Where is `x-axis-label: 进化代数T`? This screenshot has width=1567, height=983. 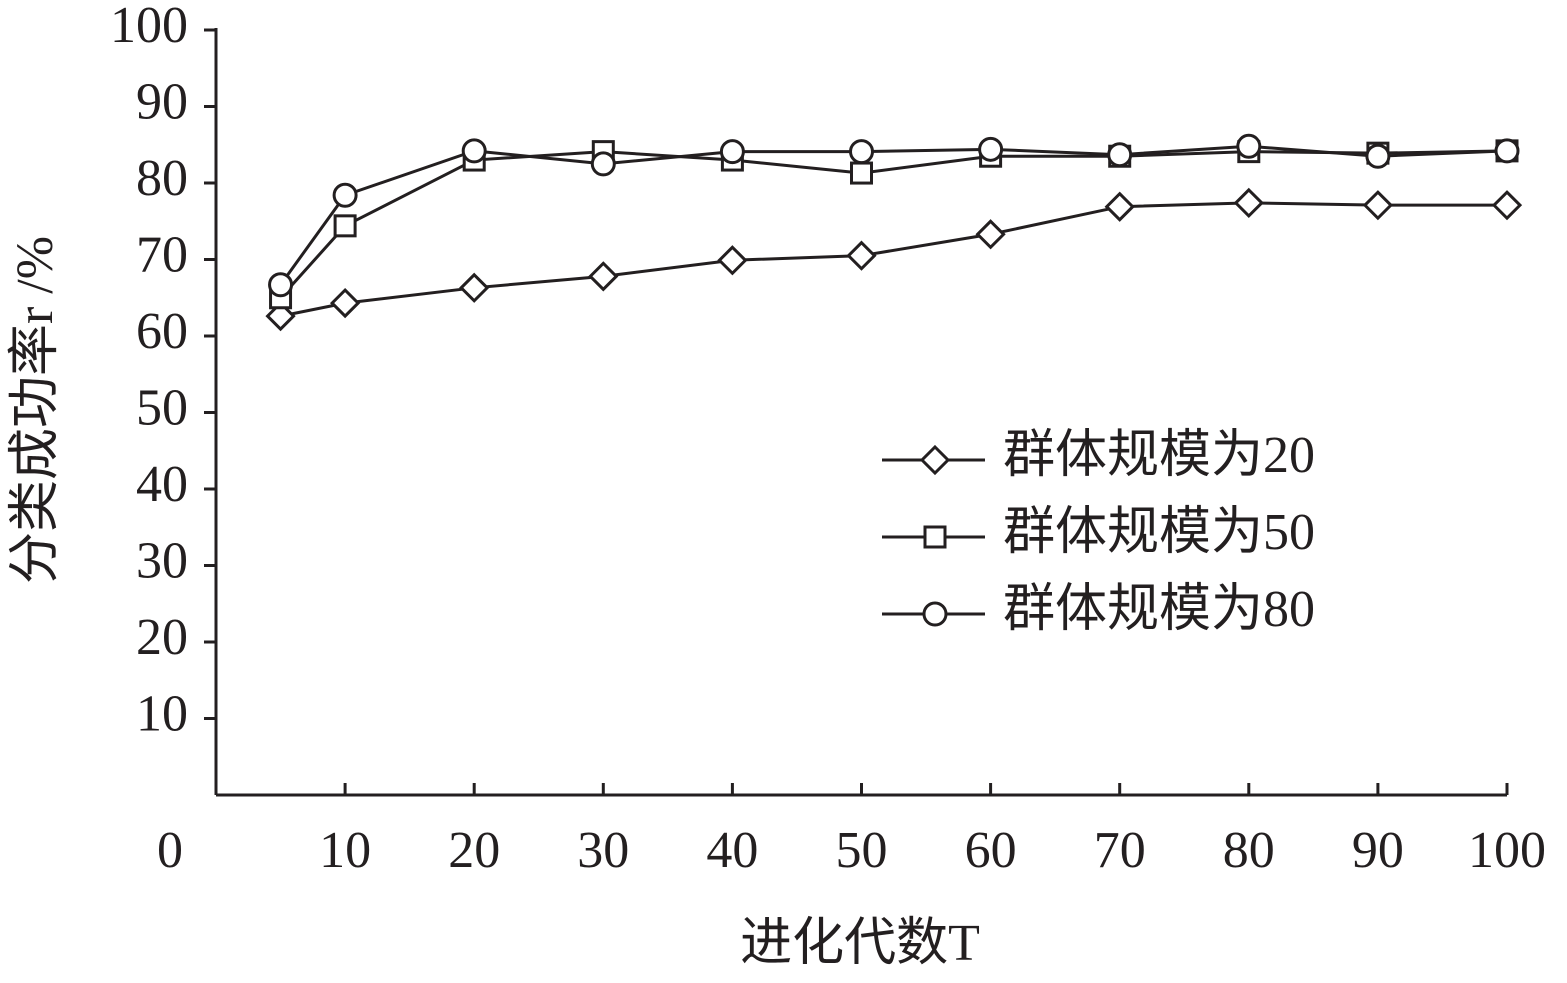 x-axis-label: 进化代数T is located at coordinates (860, 943).